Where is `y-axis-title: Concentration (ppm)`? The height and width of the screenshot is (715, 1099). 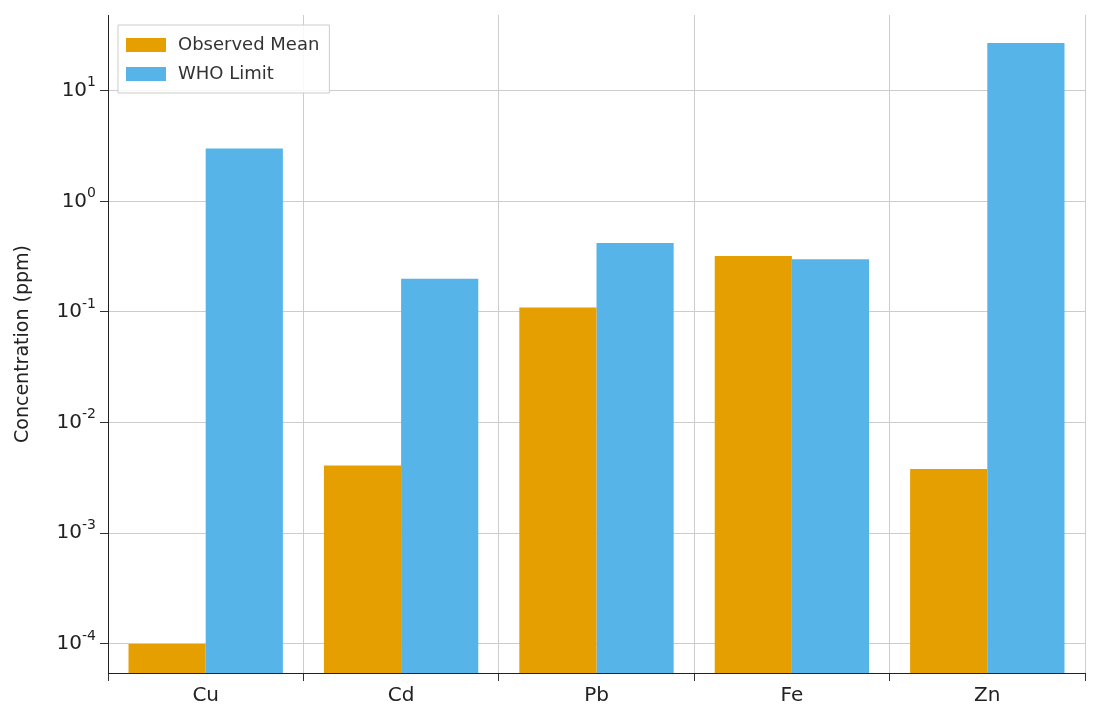 y-axis-title: Concentration (ppm) is located at coordinates (21, 344).